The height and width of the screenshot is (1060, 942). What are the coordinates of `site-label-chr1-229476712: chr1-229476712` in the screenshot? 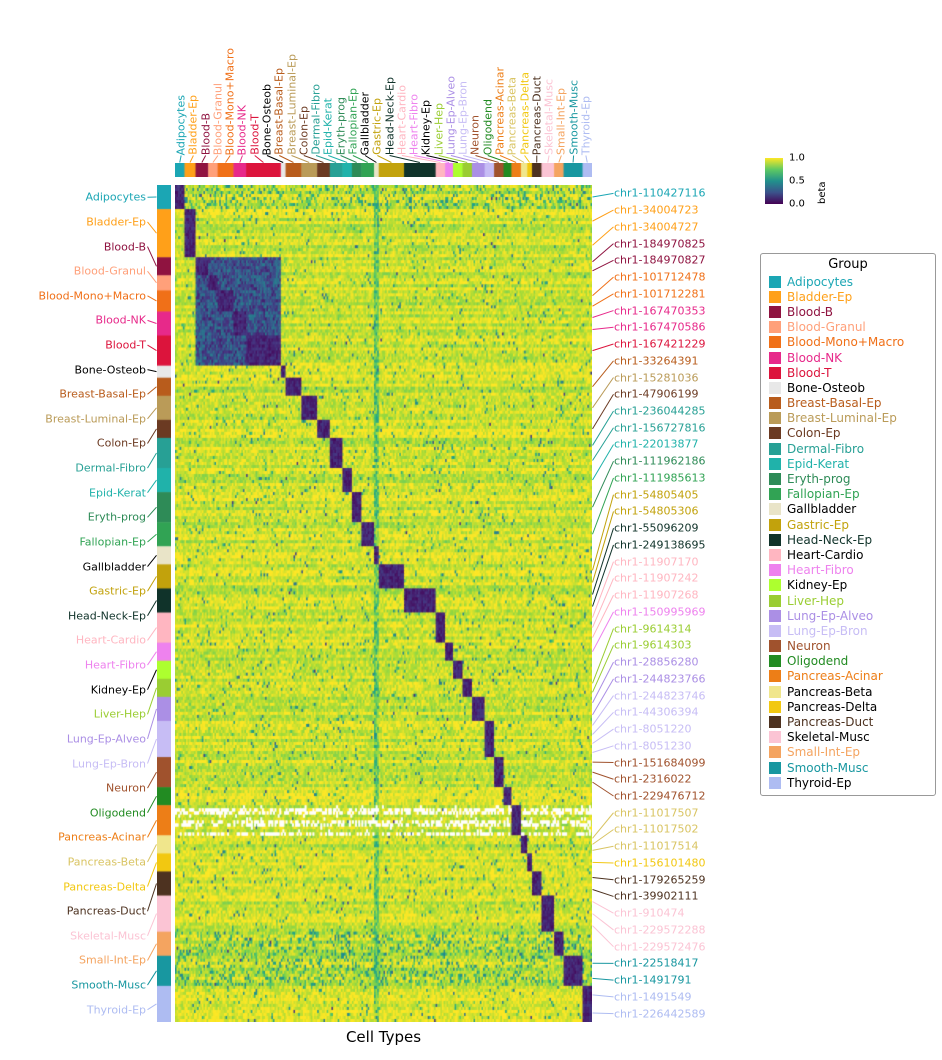 It's located at (660, 796).